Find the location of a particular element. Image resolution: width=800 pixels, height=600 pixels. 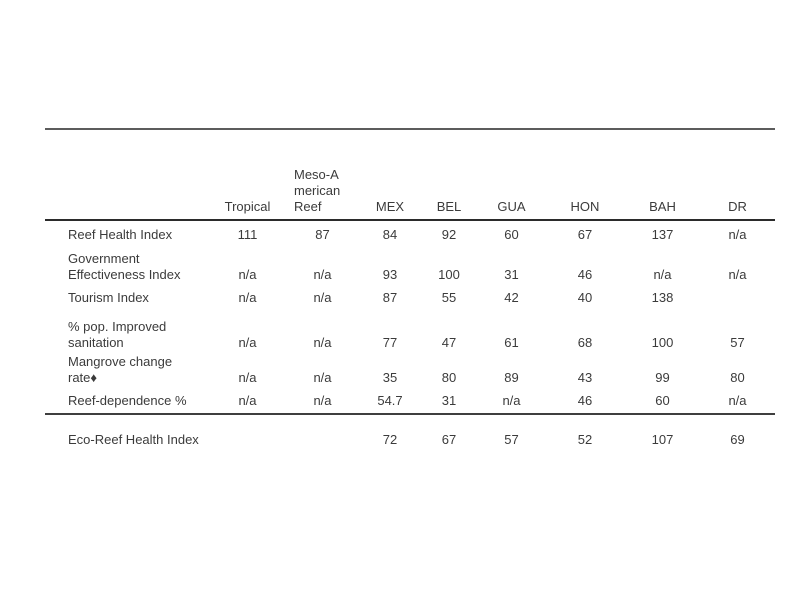

table-cell: 68 is located at coordinates (585, 342).